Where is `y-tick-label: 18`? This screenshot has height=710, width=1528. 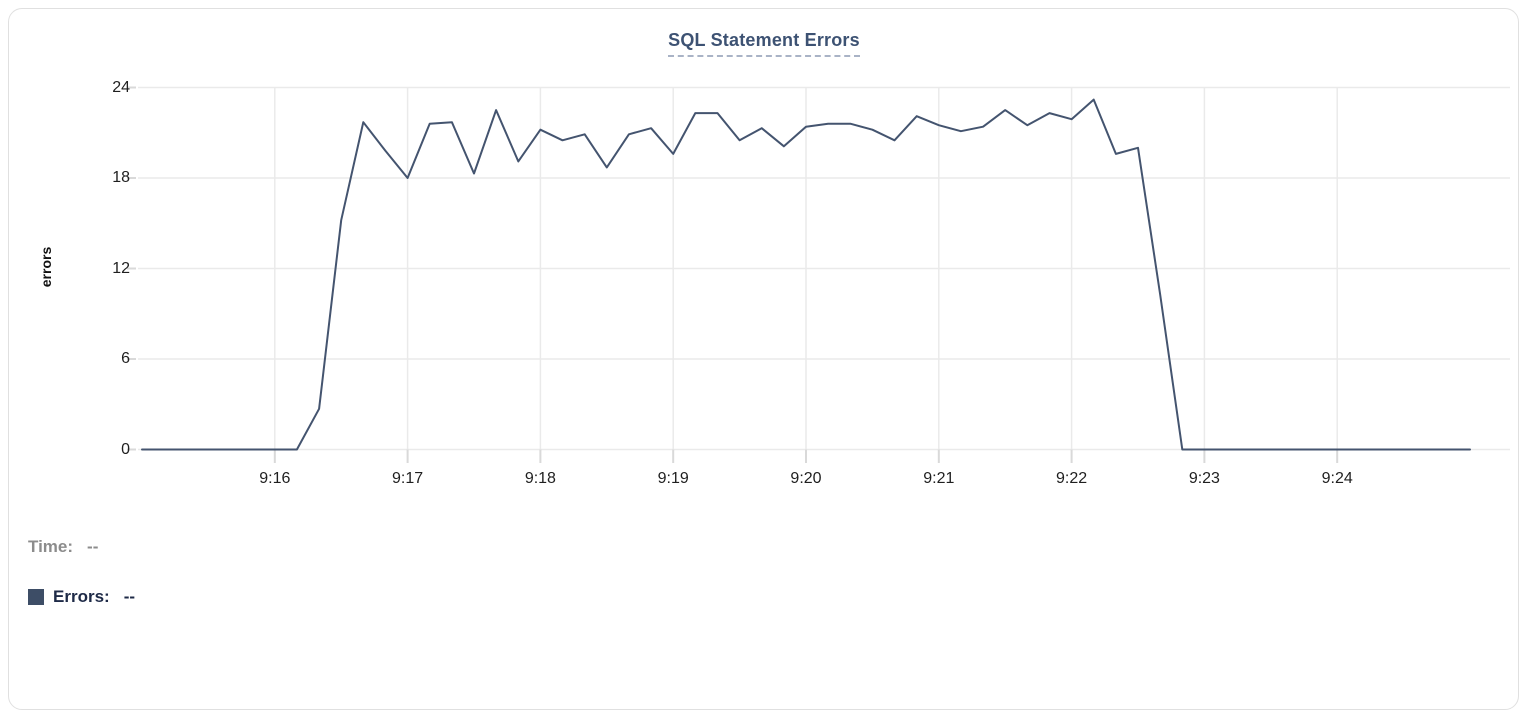 y-tick-label: 18 is located at coordinates (121, 177).